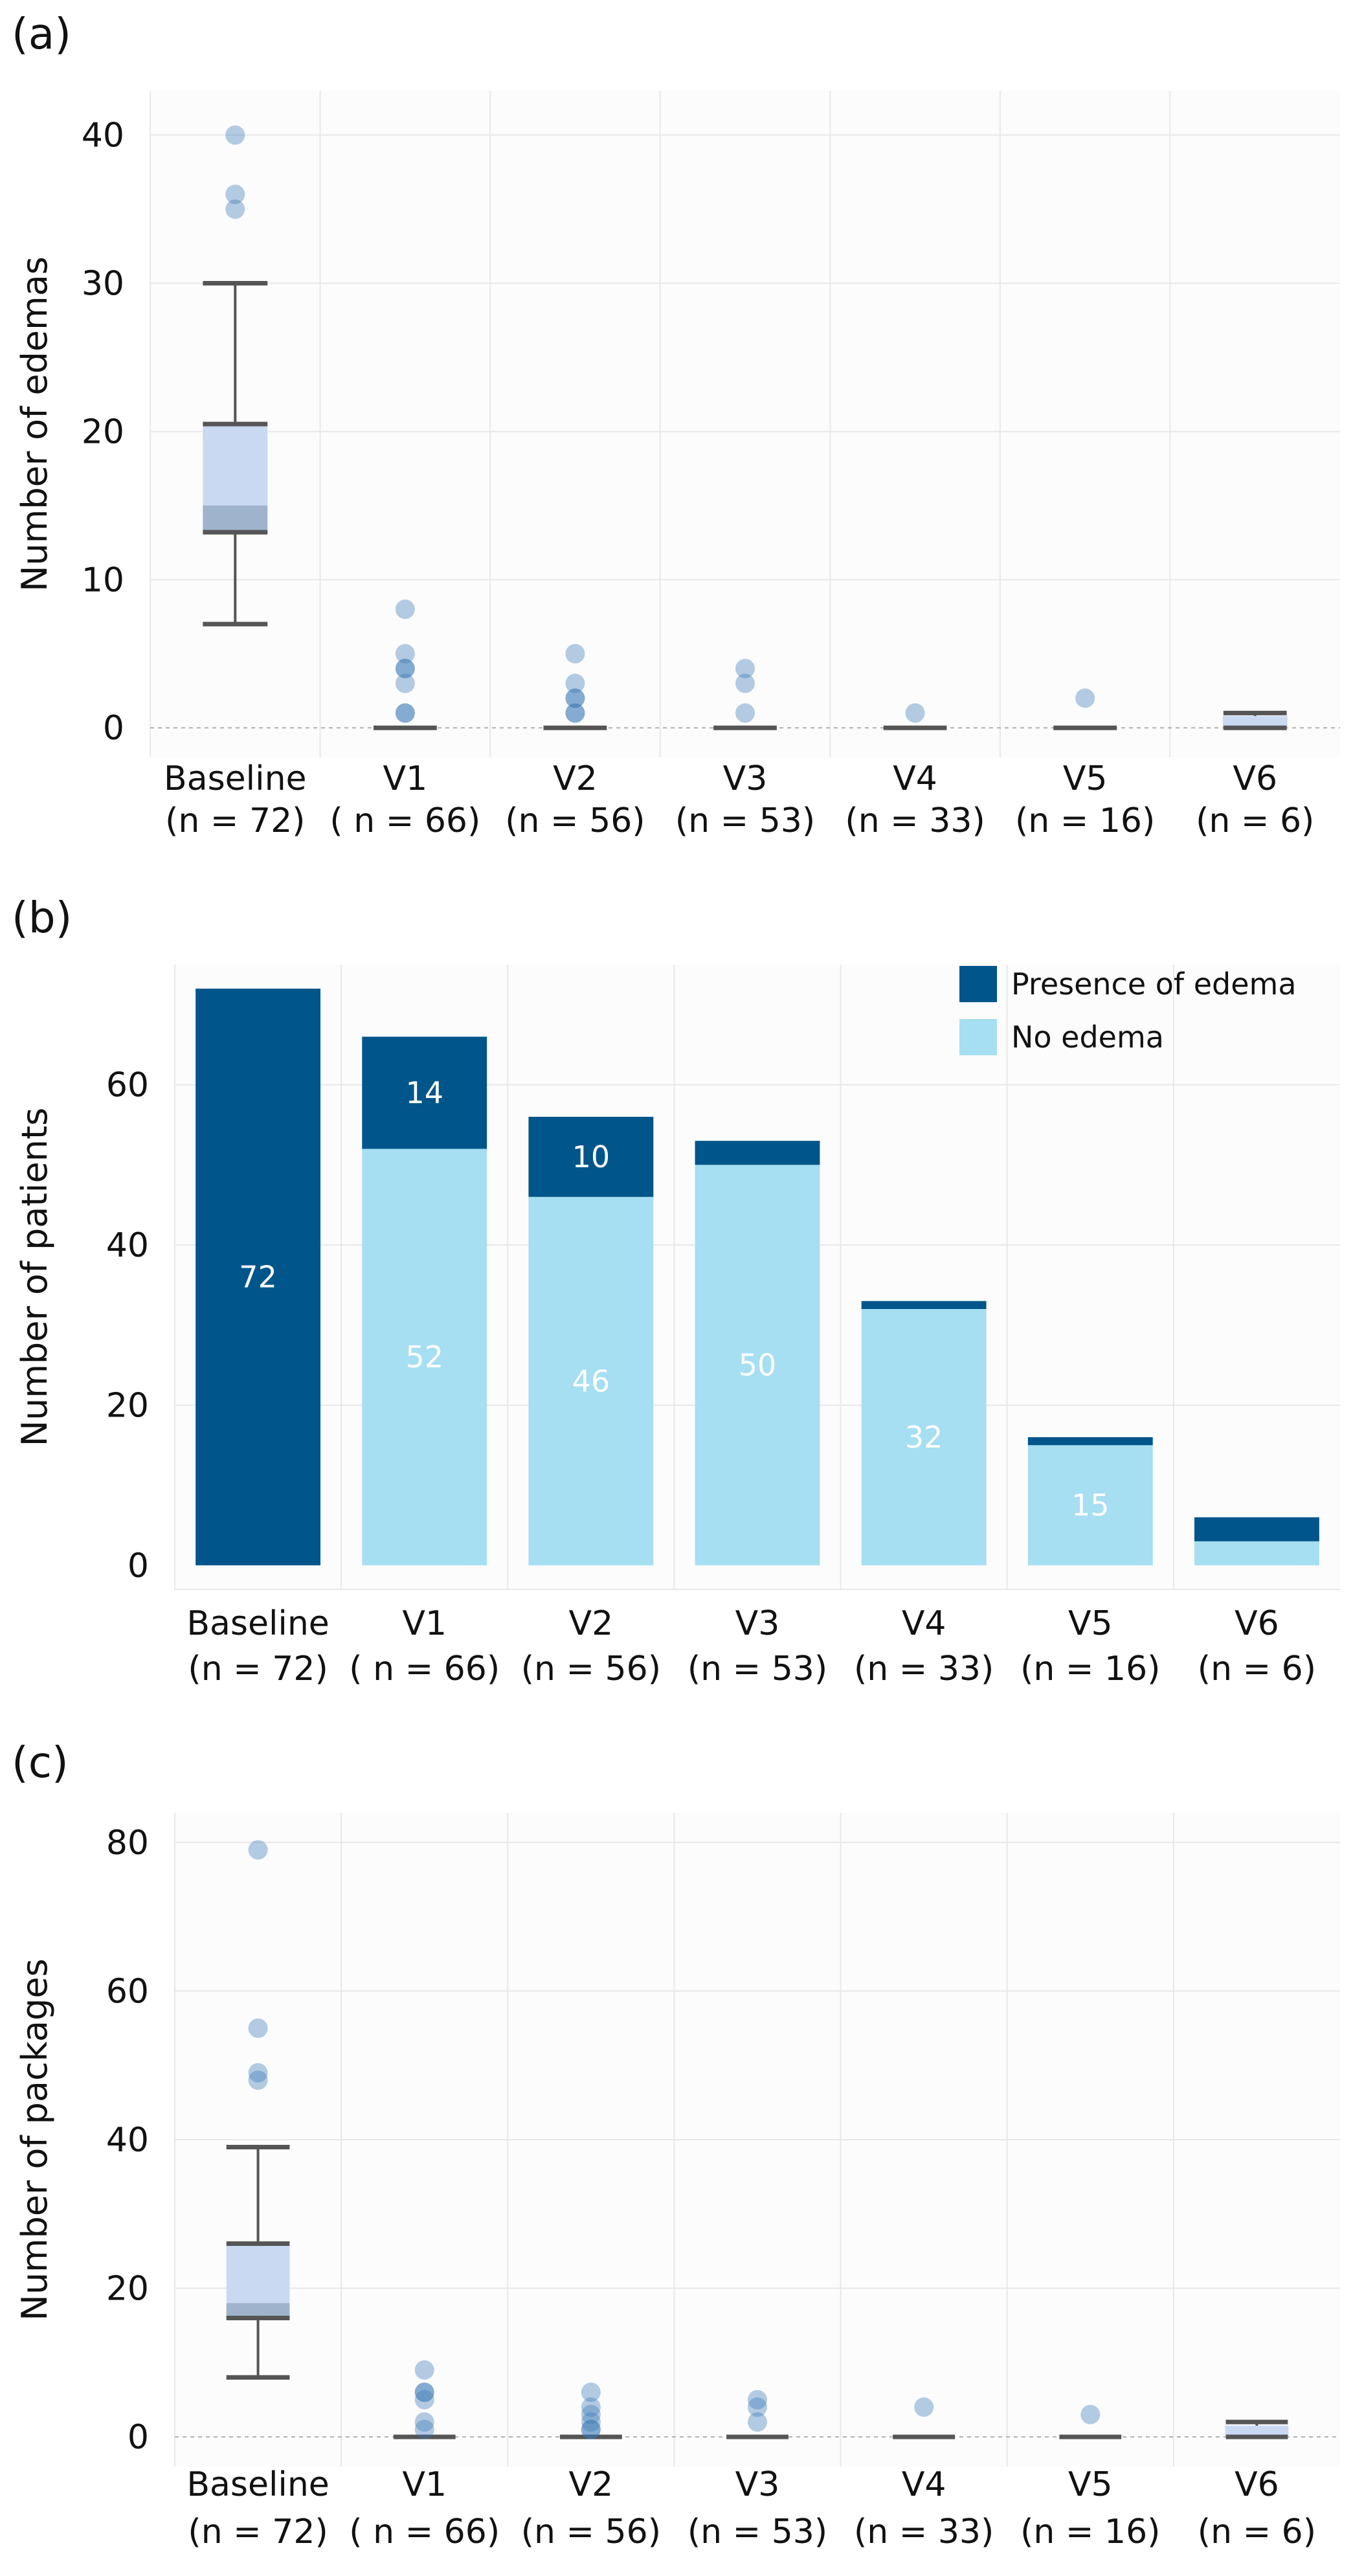  What do you see at coordinates (41, 34) in the screenshot?
I see `panel-label: (a)` at bounding box center [41, 34].